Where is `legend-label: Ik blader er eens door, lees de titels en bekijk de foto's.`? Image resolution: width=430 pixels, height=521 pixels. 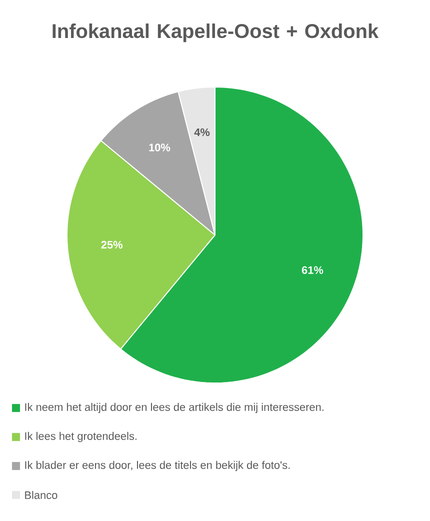
legend-label: Ik blader er eens door, lees de titels en bekijk de foto's. is located at coordinates (157, 466).